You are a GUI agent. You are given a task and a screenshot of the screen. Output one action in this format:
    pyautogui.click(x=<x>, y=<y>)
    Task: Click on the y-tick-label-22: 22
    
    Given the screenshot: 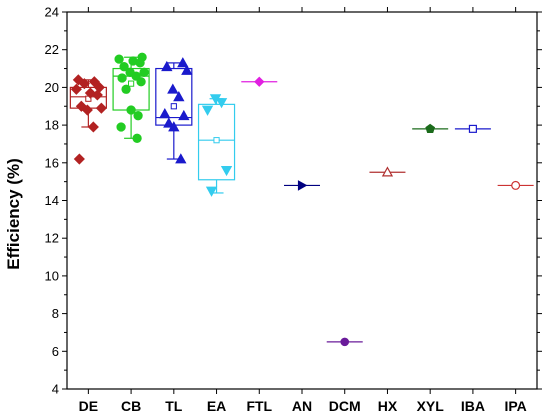 What is the action you would take?
    pyautogui.click(x=52, y=49)
    